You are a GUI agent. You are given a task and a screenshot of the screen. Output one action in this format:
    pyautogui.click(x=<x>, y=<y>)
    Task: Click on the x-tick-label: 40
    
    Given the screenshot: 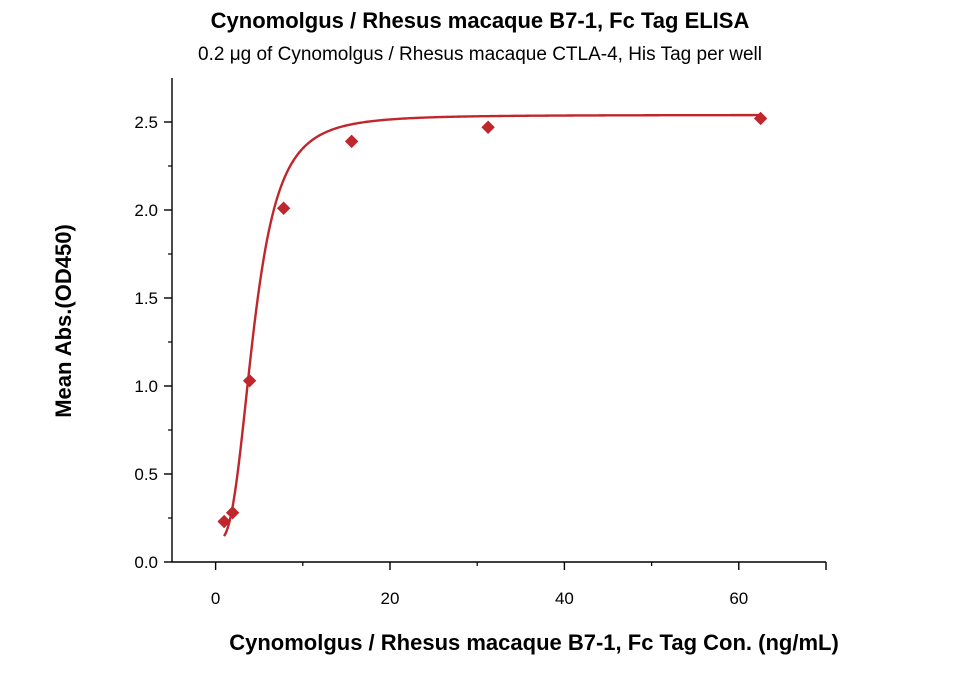 What is the action you would take?
    pyautogui.click(x=564, y=598)
    